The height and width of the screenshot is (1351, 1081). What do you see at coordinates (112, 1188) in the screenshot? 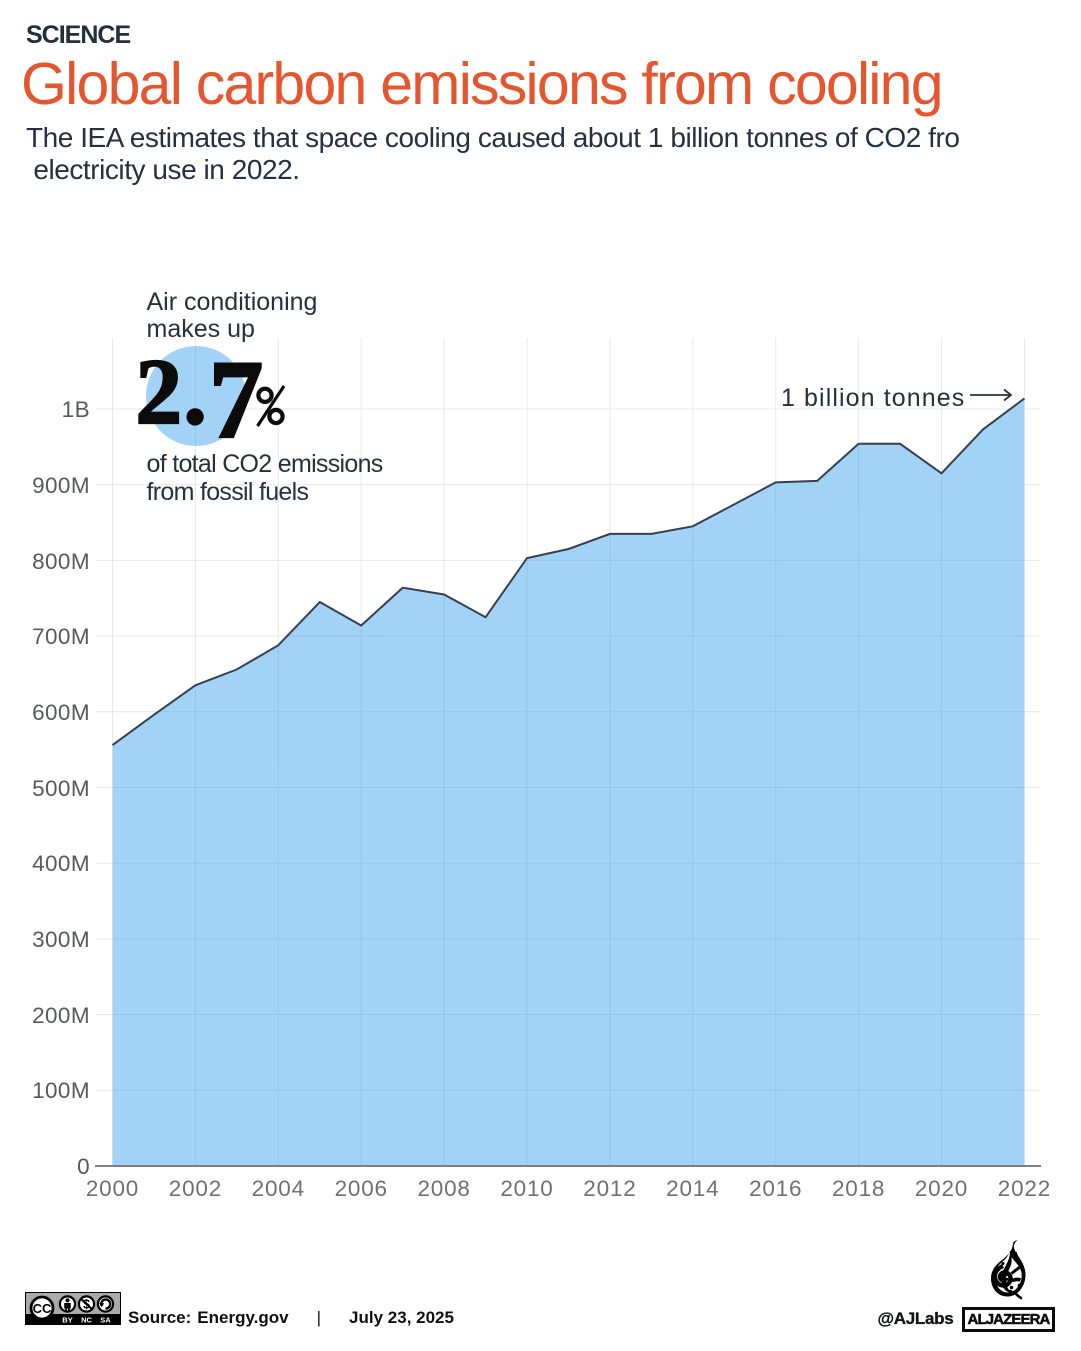
I see `svg-text: 2000` at bounding box center [112, 1188].